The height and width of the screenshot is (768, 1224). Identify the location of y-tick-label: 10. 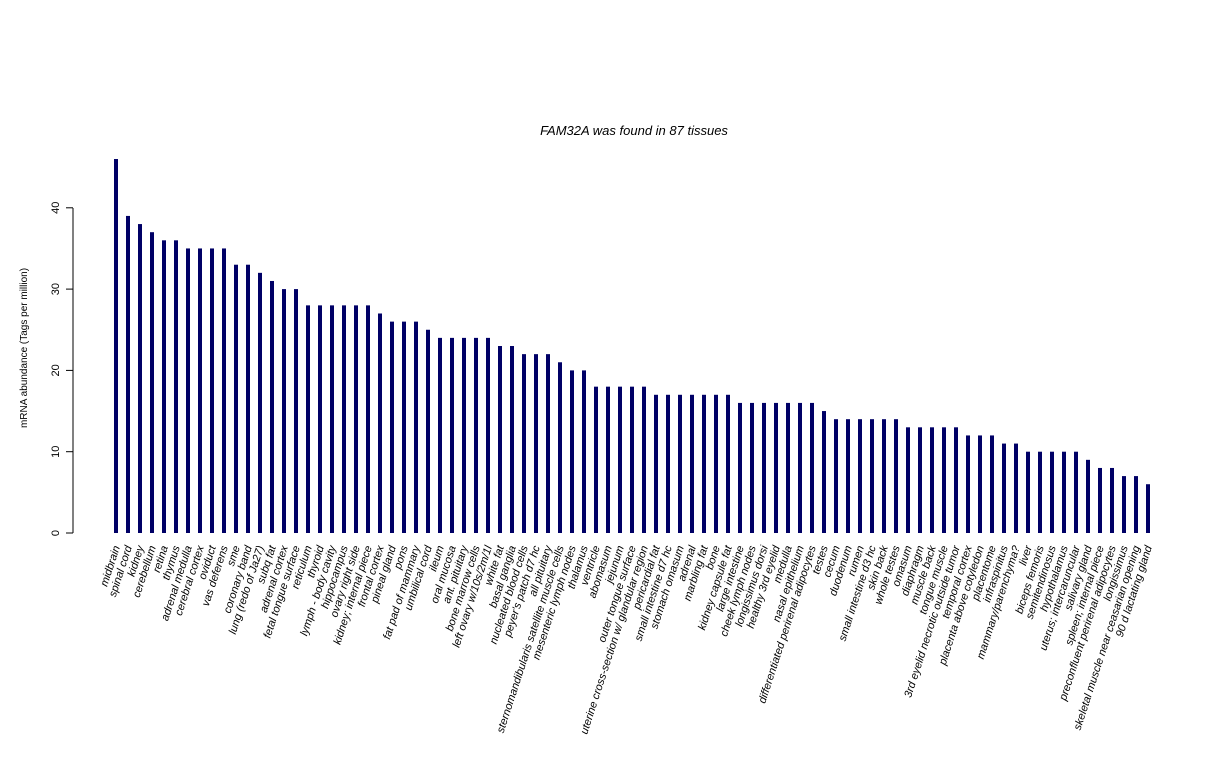
(56, 452).